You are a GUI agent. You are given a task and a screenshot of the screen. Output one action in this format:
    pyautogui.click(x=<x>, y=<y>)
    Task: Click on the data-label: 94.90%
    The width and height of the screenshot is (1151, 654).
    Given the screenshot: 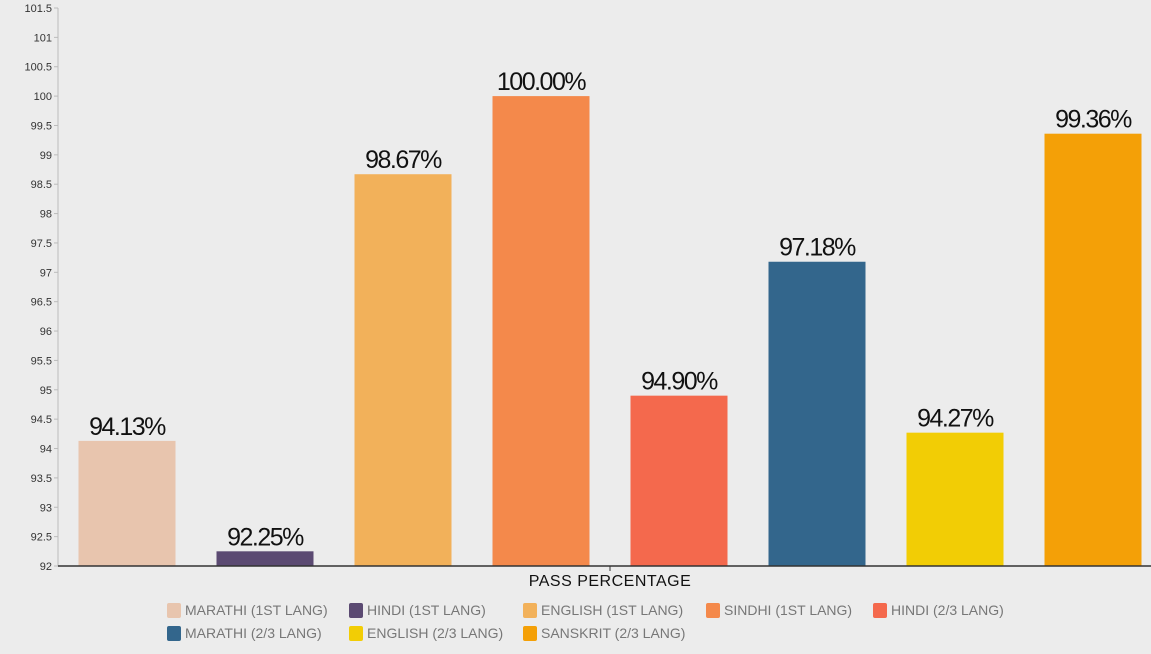 What is the action you would take?
    pyautogui.click(x=679, y=382)
    